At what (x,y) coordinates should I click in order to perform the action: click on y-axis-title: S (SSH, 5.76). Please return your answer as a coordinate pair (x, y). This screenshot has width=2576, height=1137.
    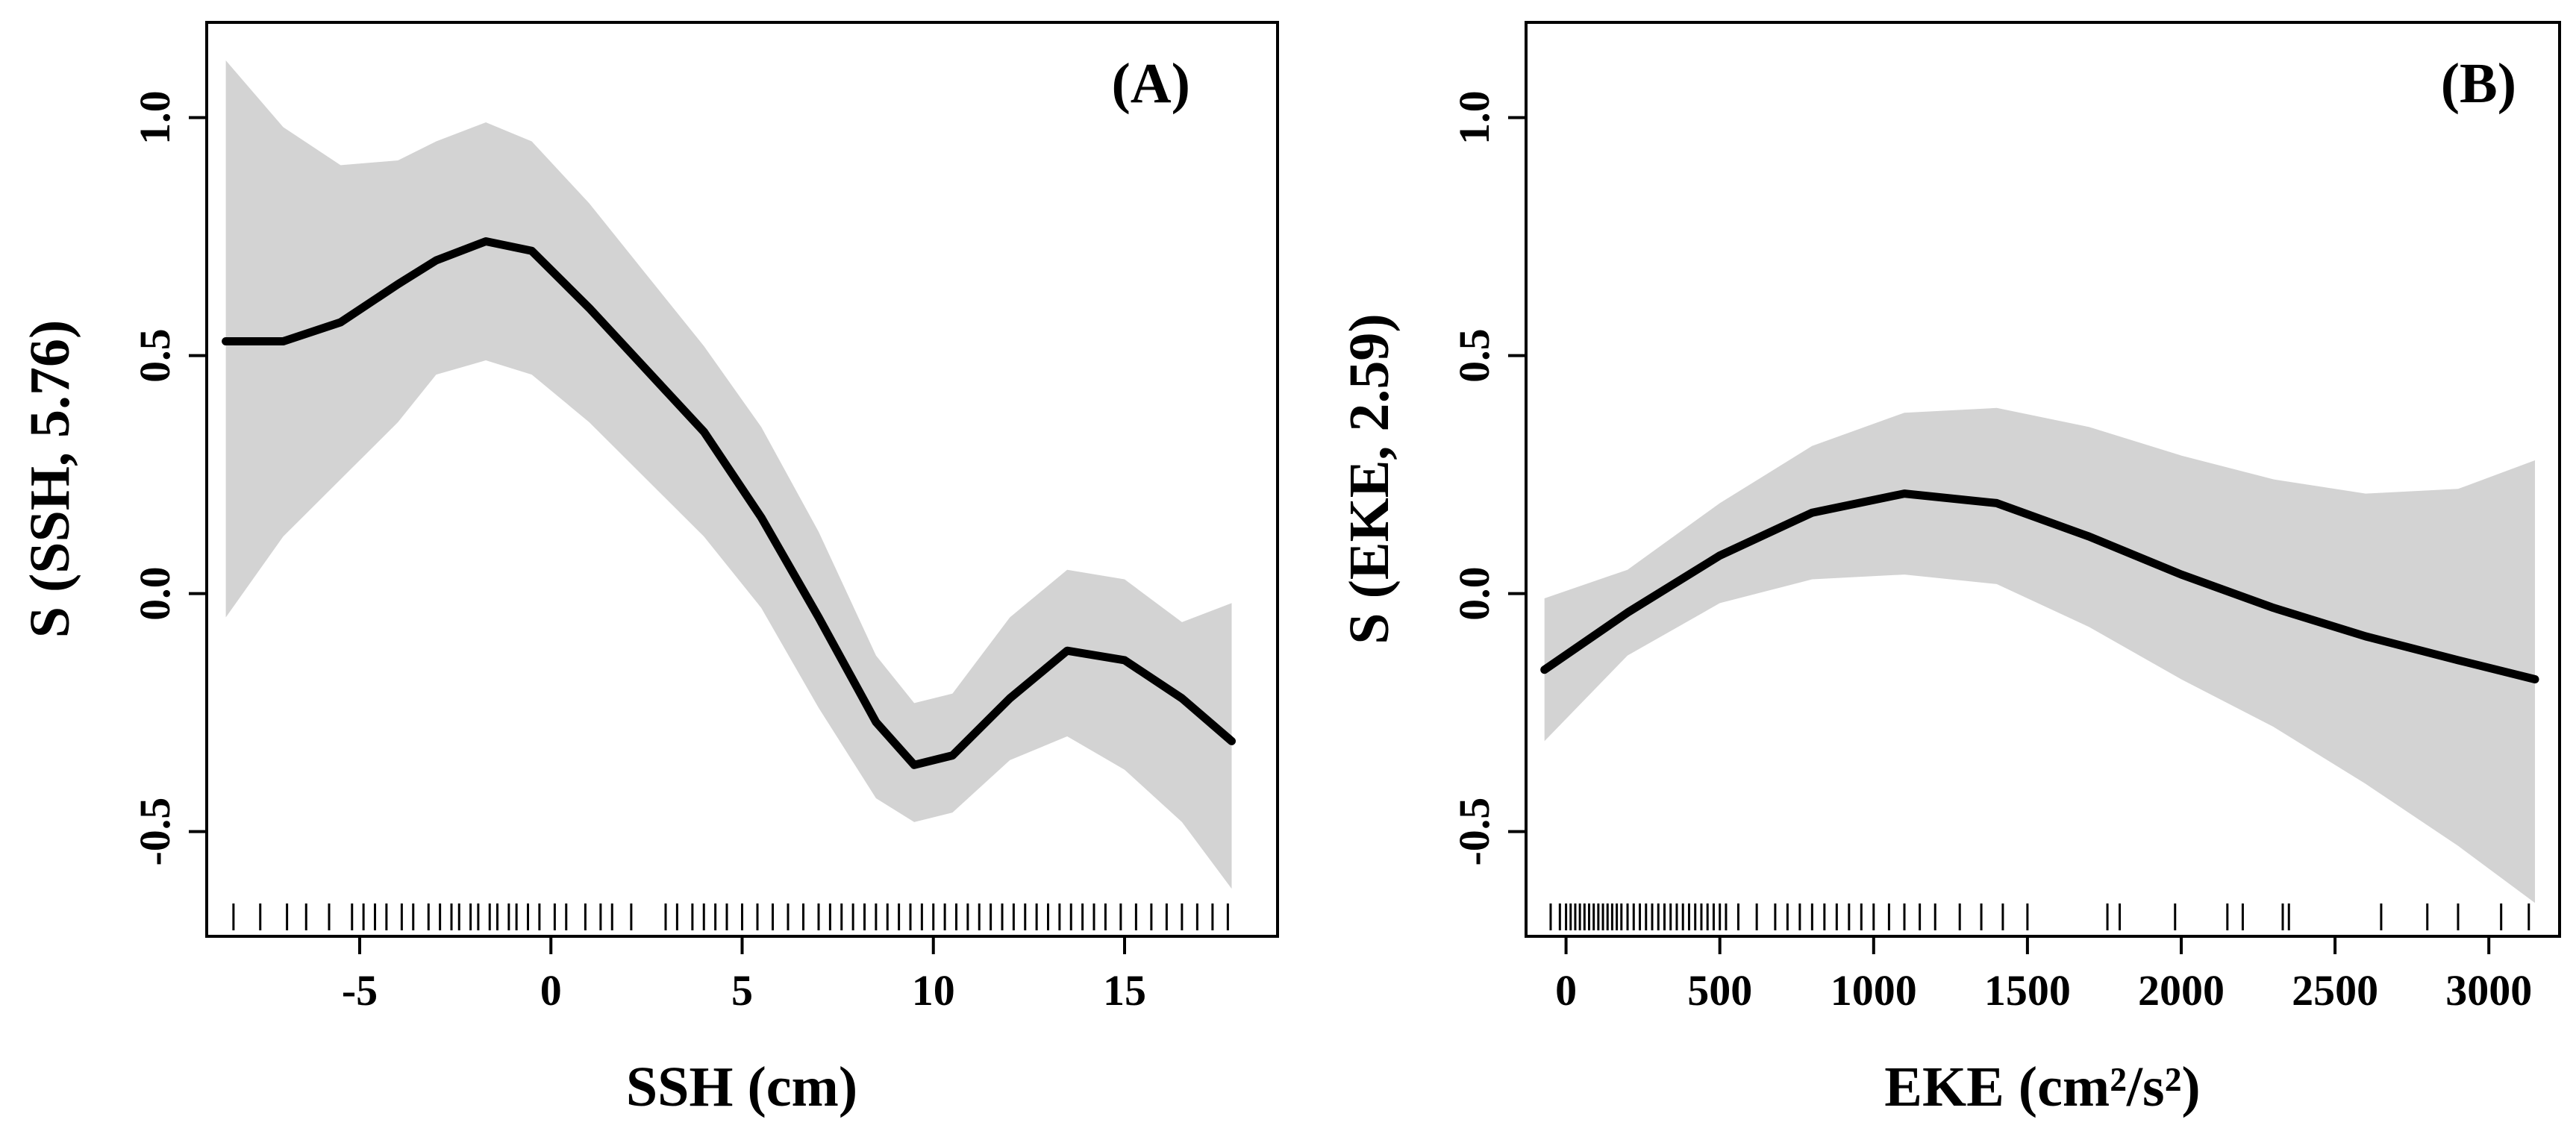
    Looking at the image, I should click on (50, 480).